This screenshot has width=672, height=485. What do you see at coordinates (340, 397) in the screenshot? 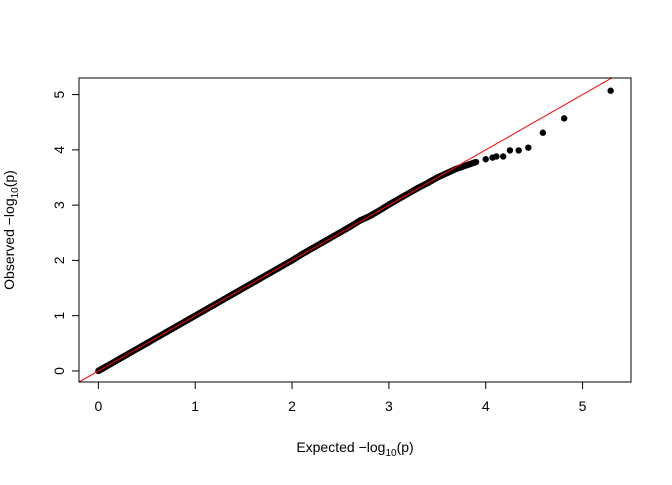
I see `x-axis: 0 1 2 3 4 5` at bounding box center [340, 397].